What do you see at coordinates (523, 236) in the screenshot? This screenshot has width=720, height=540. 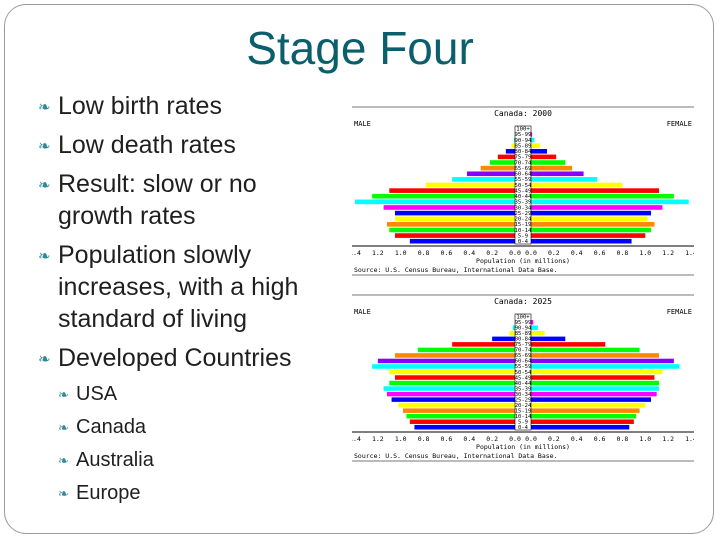 I see `age-group-label: 5-9` at bounding box center [523, 236].